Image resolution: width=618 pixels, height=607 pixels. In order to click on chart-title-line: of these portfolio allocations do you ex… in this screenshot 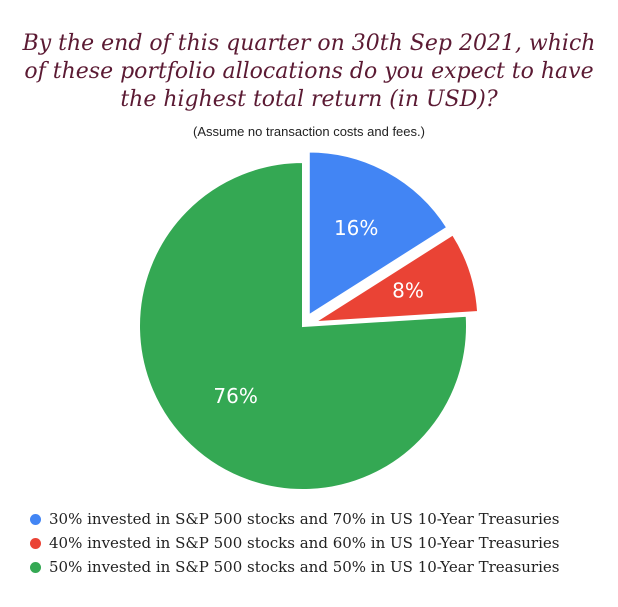, I will do `click(309, 71)`.